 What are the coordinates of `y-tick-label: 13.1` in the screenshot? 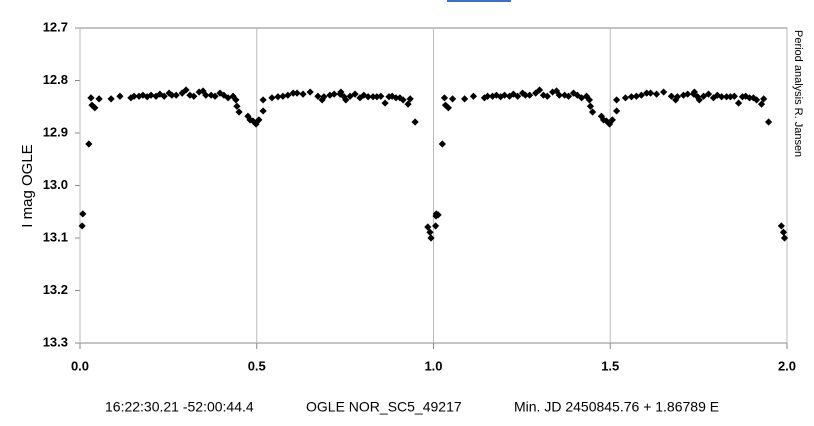 It's located at (55, 236).